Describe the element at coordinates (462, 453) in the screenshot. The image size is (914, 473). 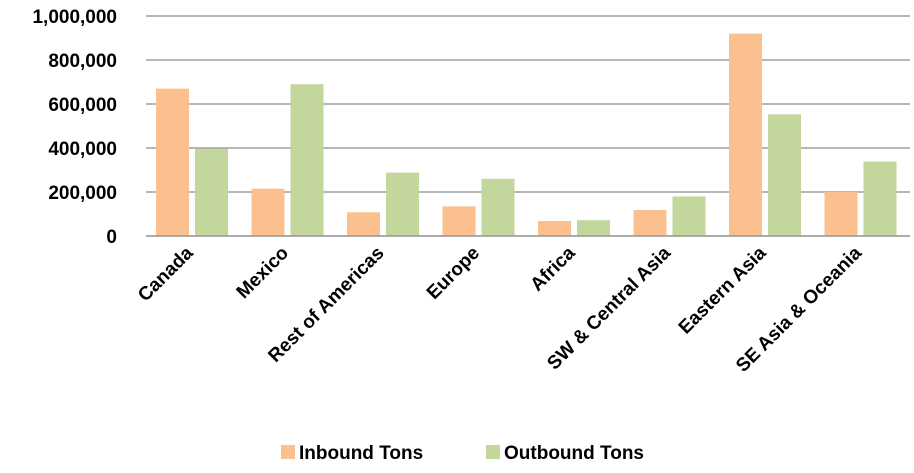
I see `legend: Inbound Tons Outbound Tons` at that location.